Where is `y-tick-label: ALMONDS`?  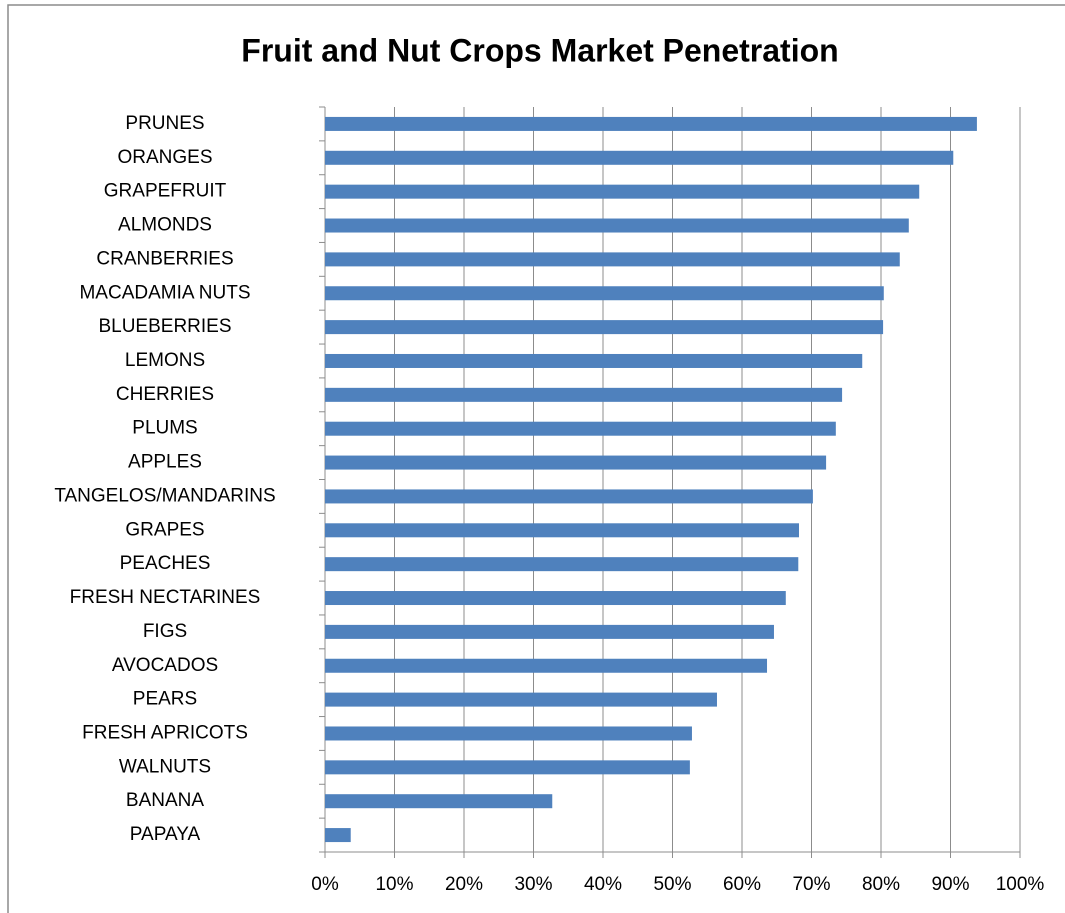 y-tick-label: ALMONDS is located at coordinates (165, 225).